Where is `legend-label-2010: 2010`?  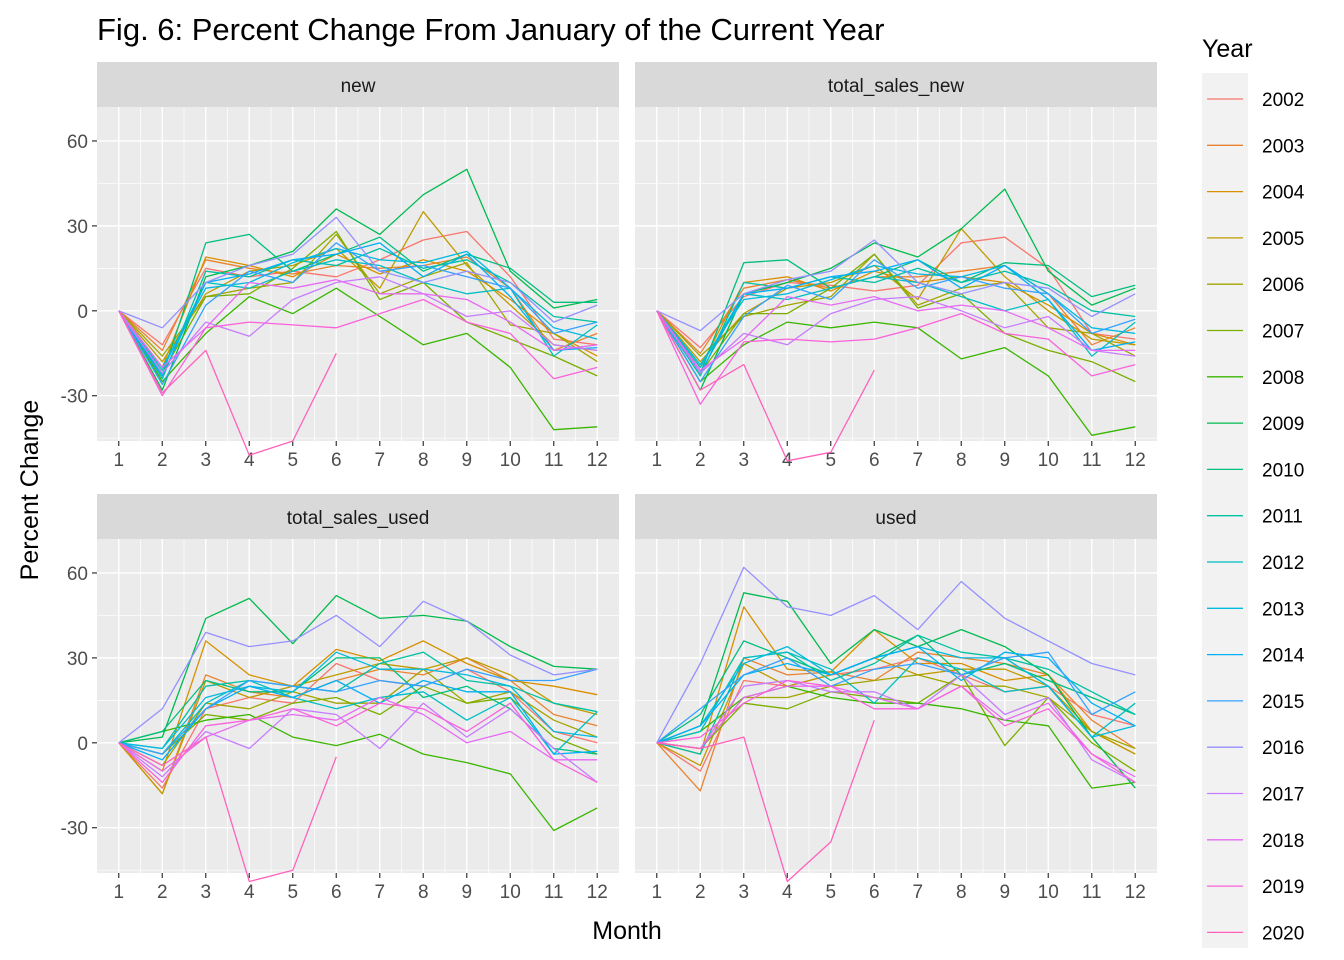
legend-label-2010: 2010 is located at coordinates (1283, 470).